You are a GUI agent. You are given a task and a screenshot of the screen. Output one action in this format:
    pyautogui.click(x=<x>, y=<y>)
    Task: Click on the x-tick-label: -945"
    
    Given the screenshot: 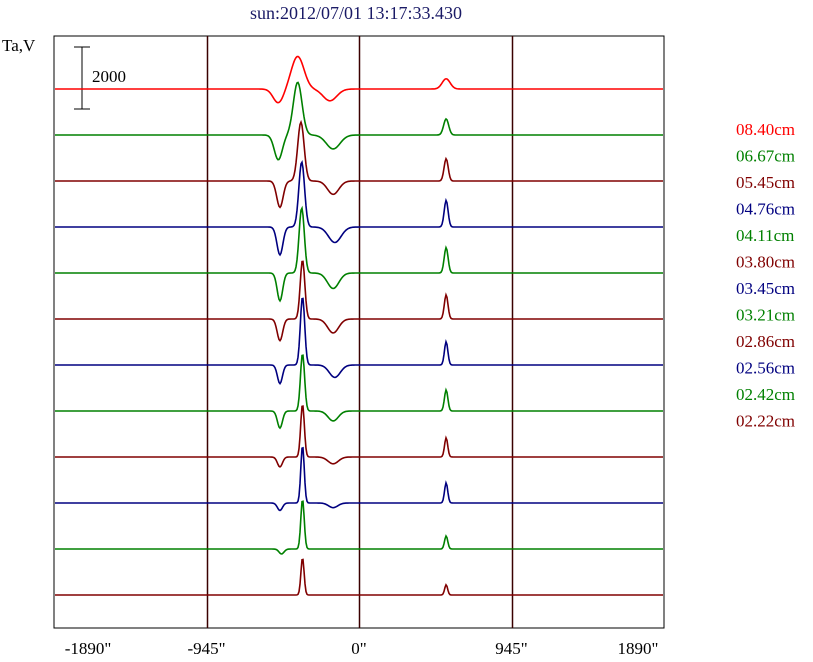 What is the action you would take?
    pyautogui.click(x=206, y=648)
    